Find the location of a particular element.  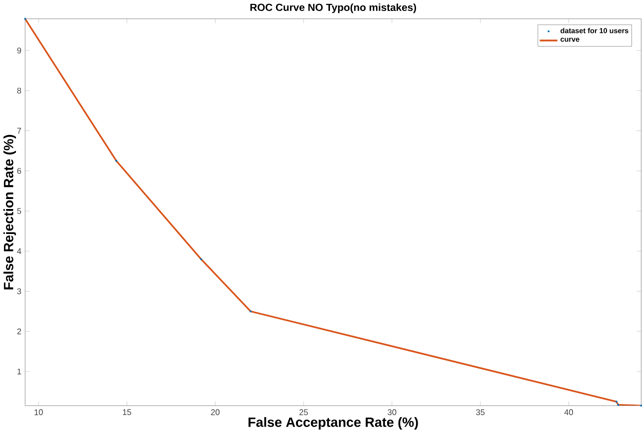

y-tick-label: 9 is located at coordinates (19, 51).